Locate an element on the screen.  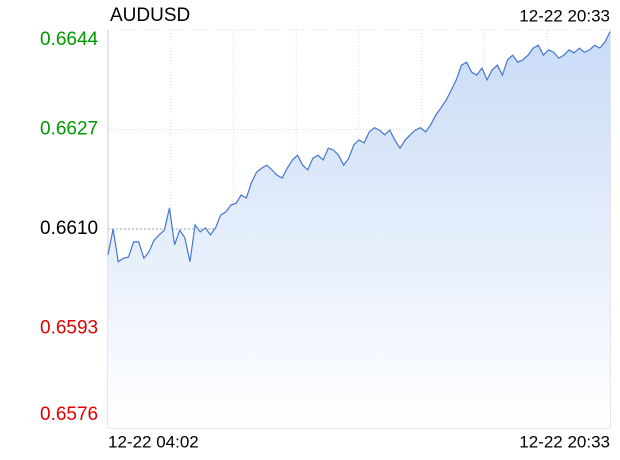
chart-title: AUDUSD is located at coordinates (150, 15).